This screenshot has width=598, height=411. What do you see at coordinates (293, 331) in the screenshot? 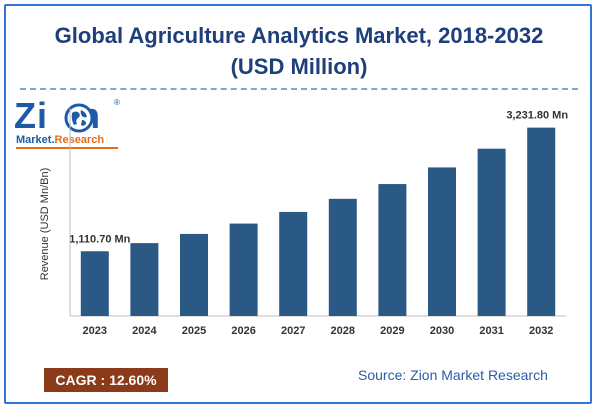
I see `x-tick-label-2027: 2027` at bounding box center [293, 331].